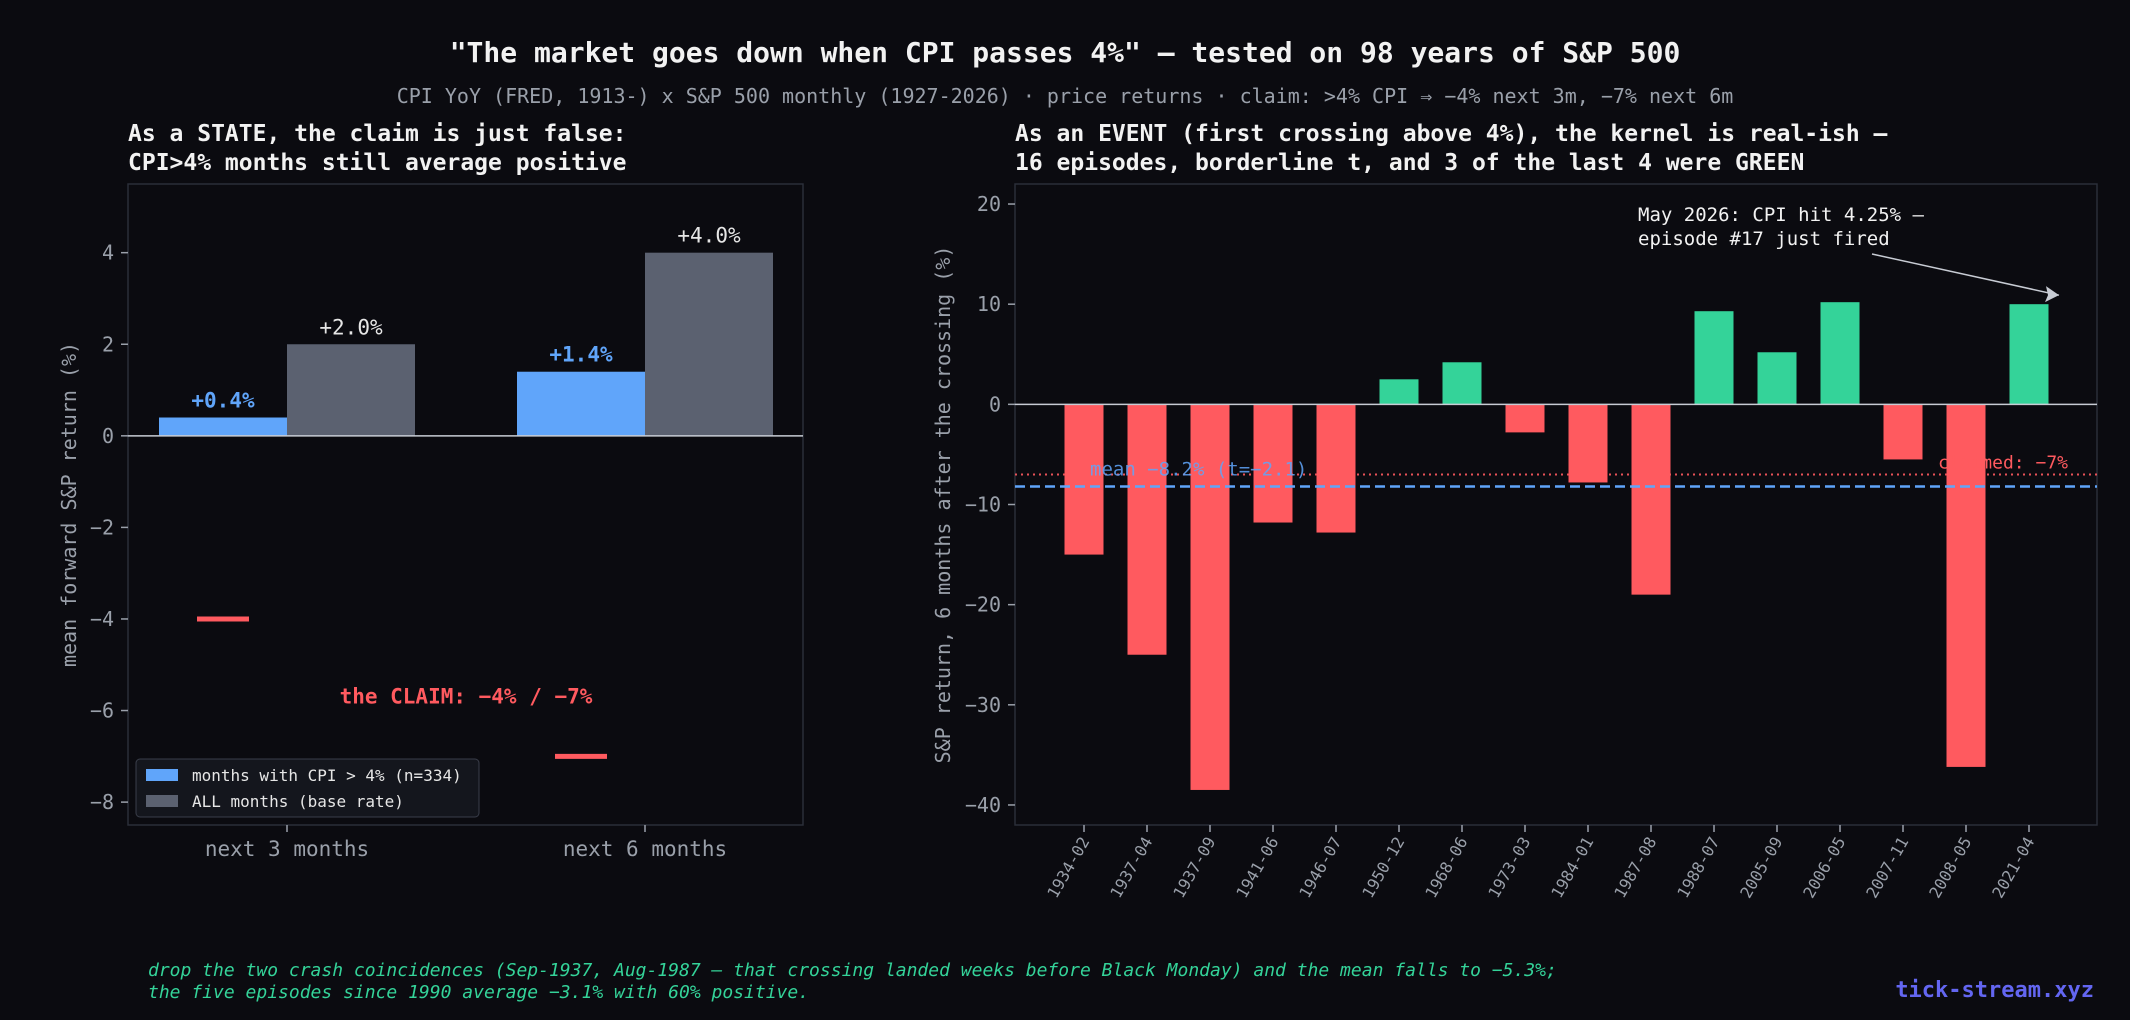 The image size is (2130, 1020). What do you see at coordinates (102, 711) in the screenshot?
I see `left-ytick-label-1: −6` at bounding box center [102, 711].